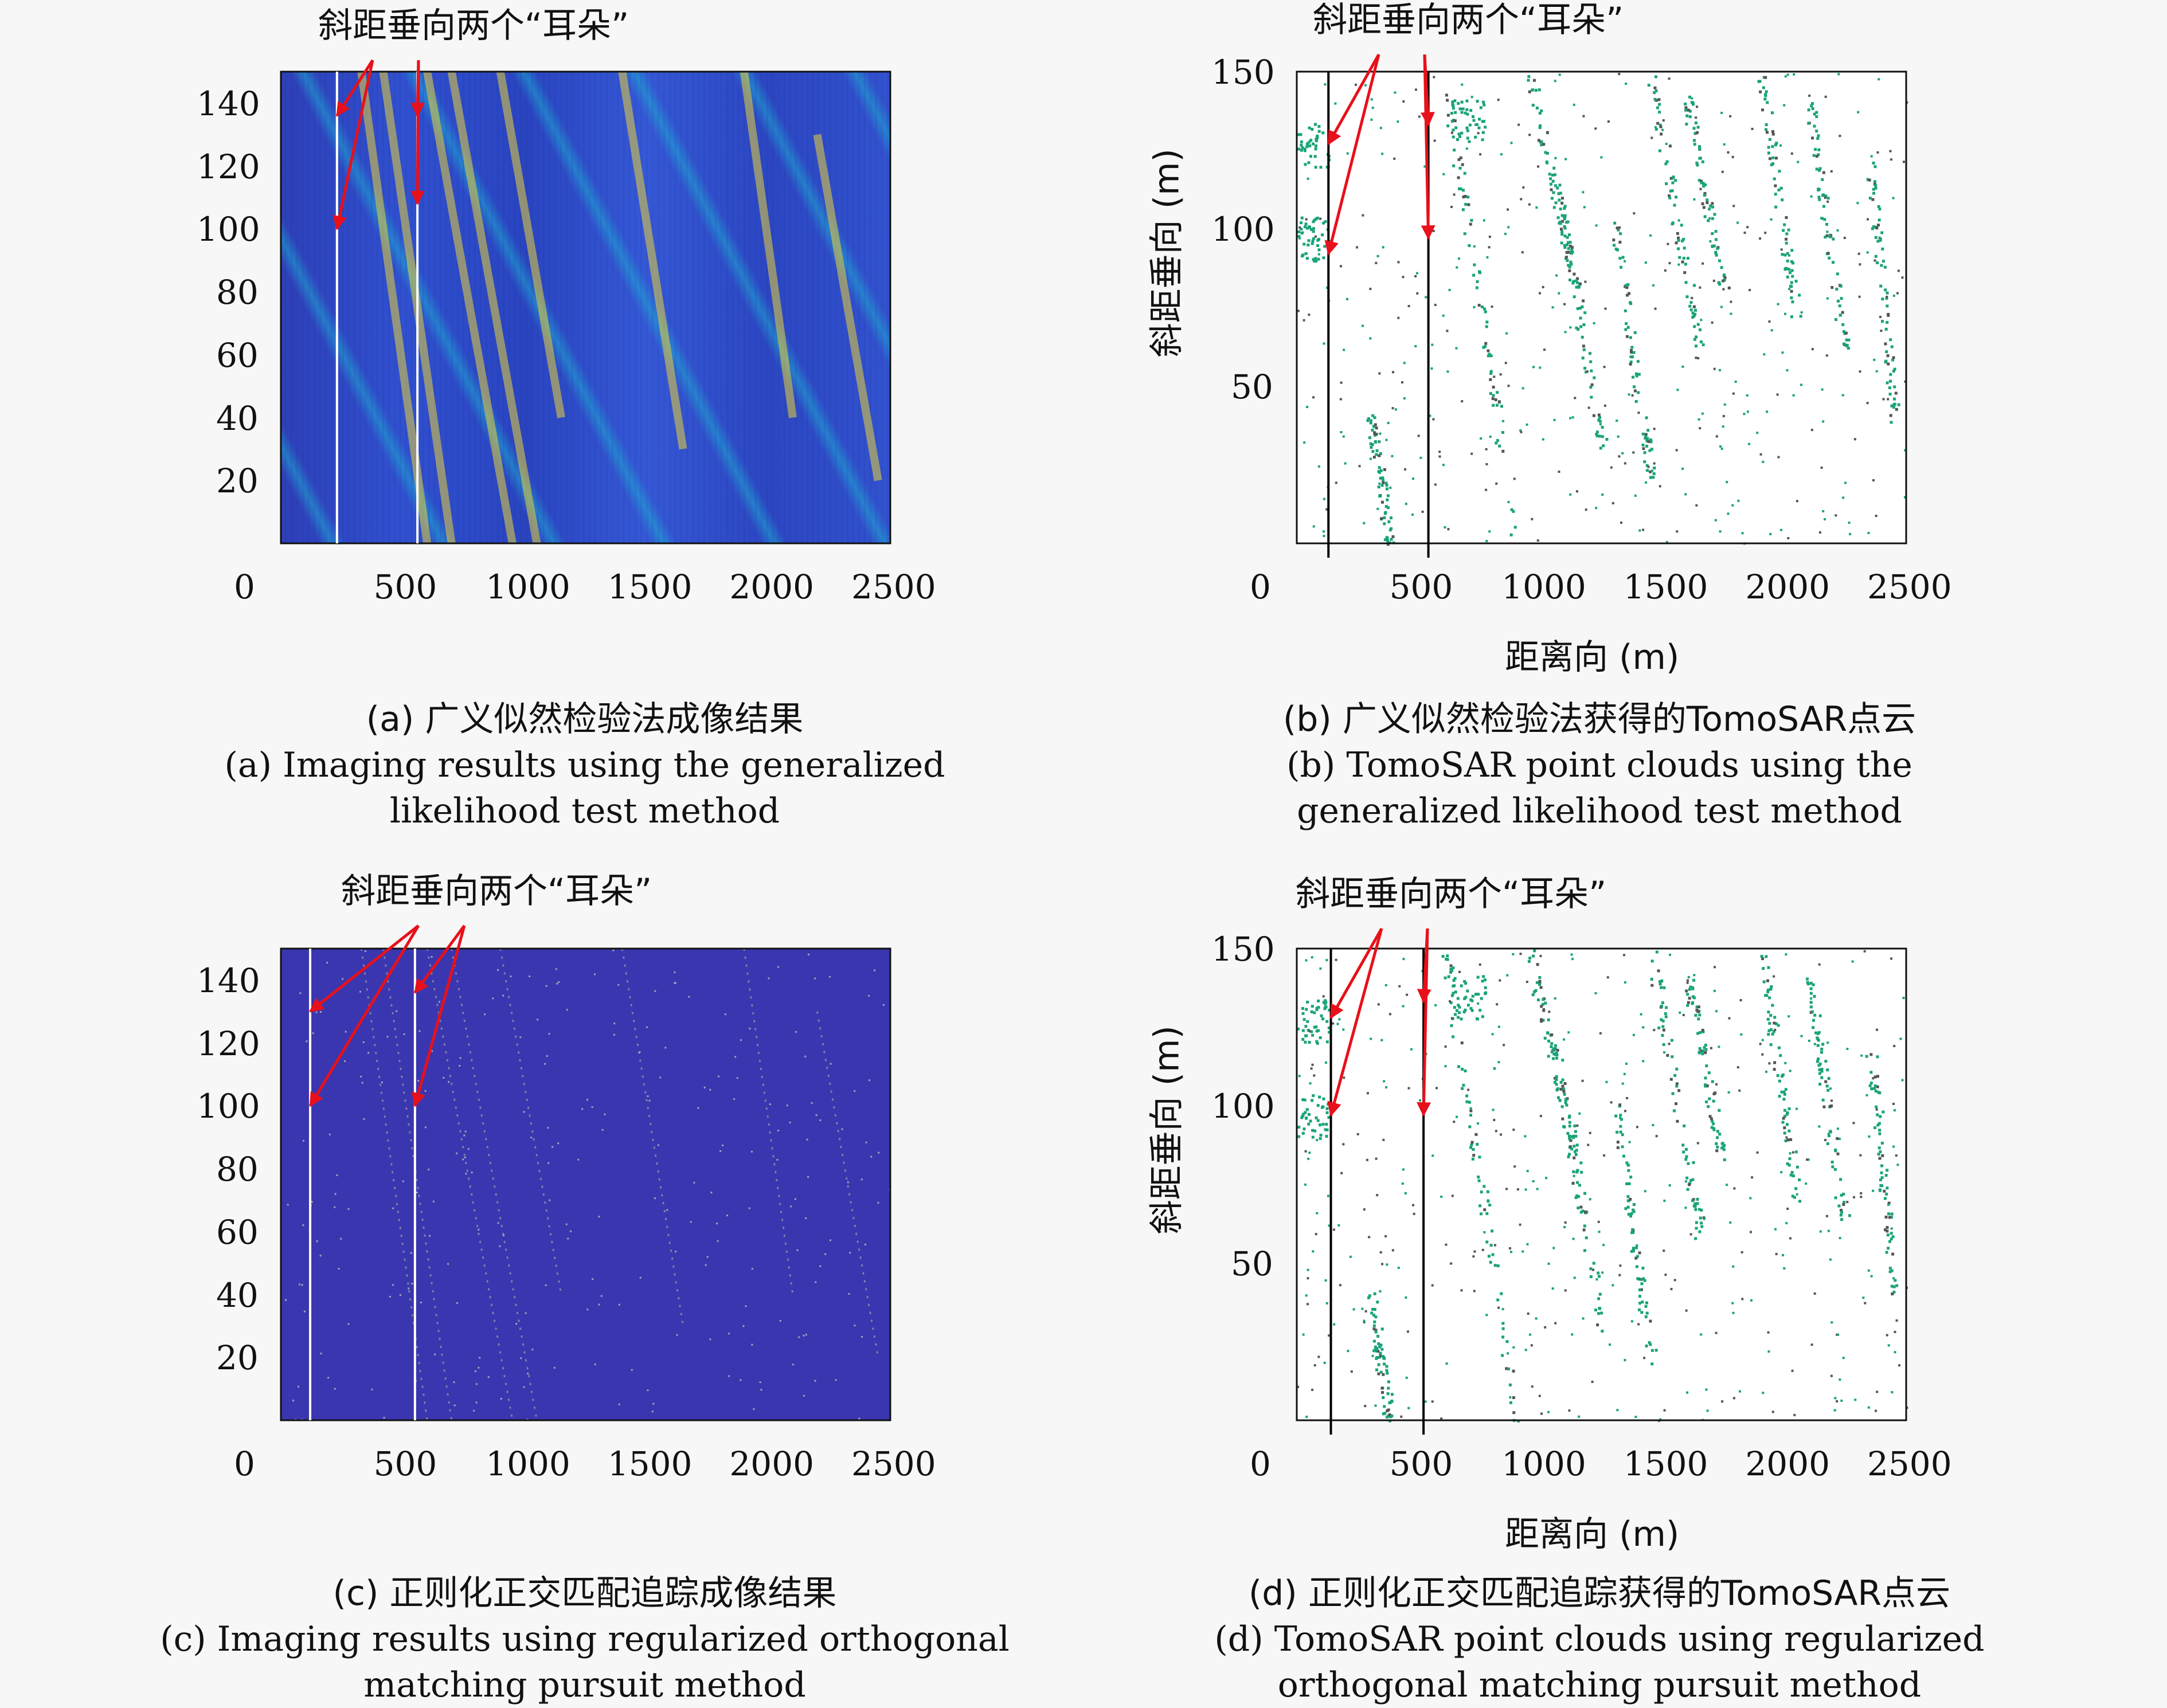  Describe the element at coordinates (530, 244) in the screenshot. I see `heatmap-streak` at that location.